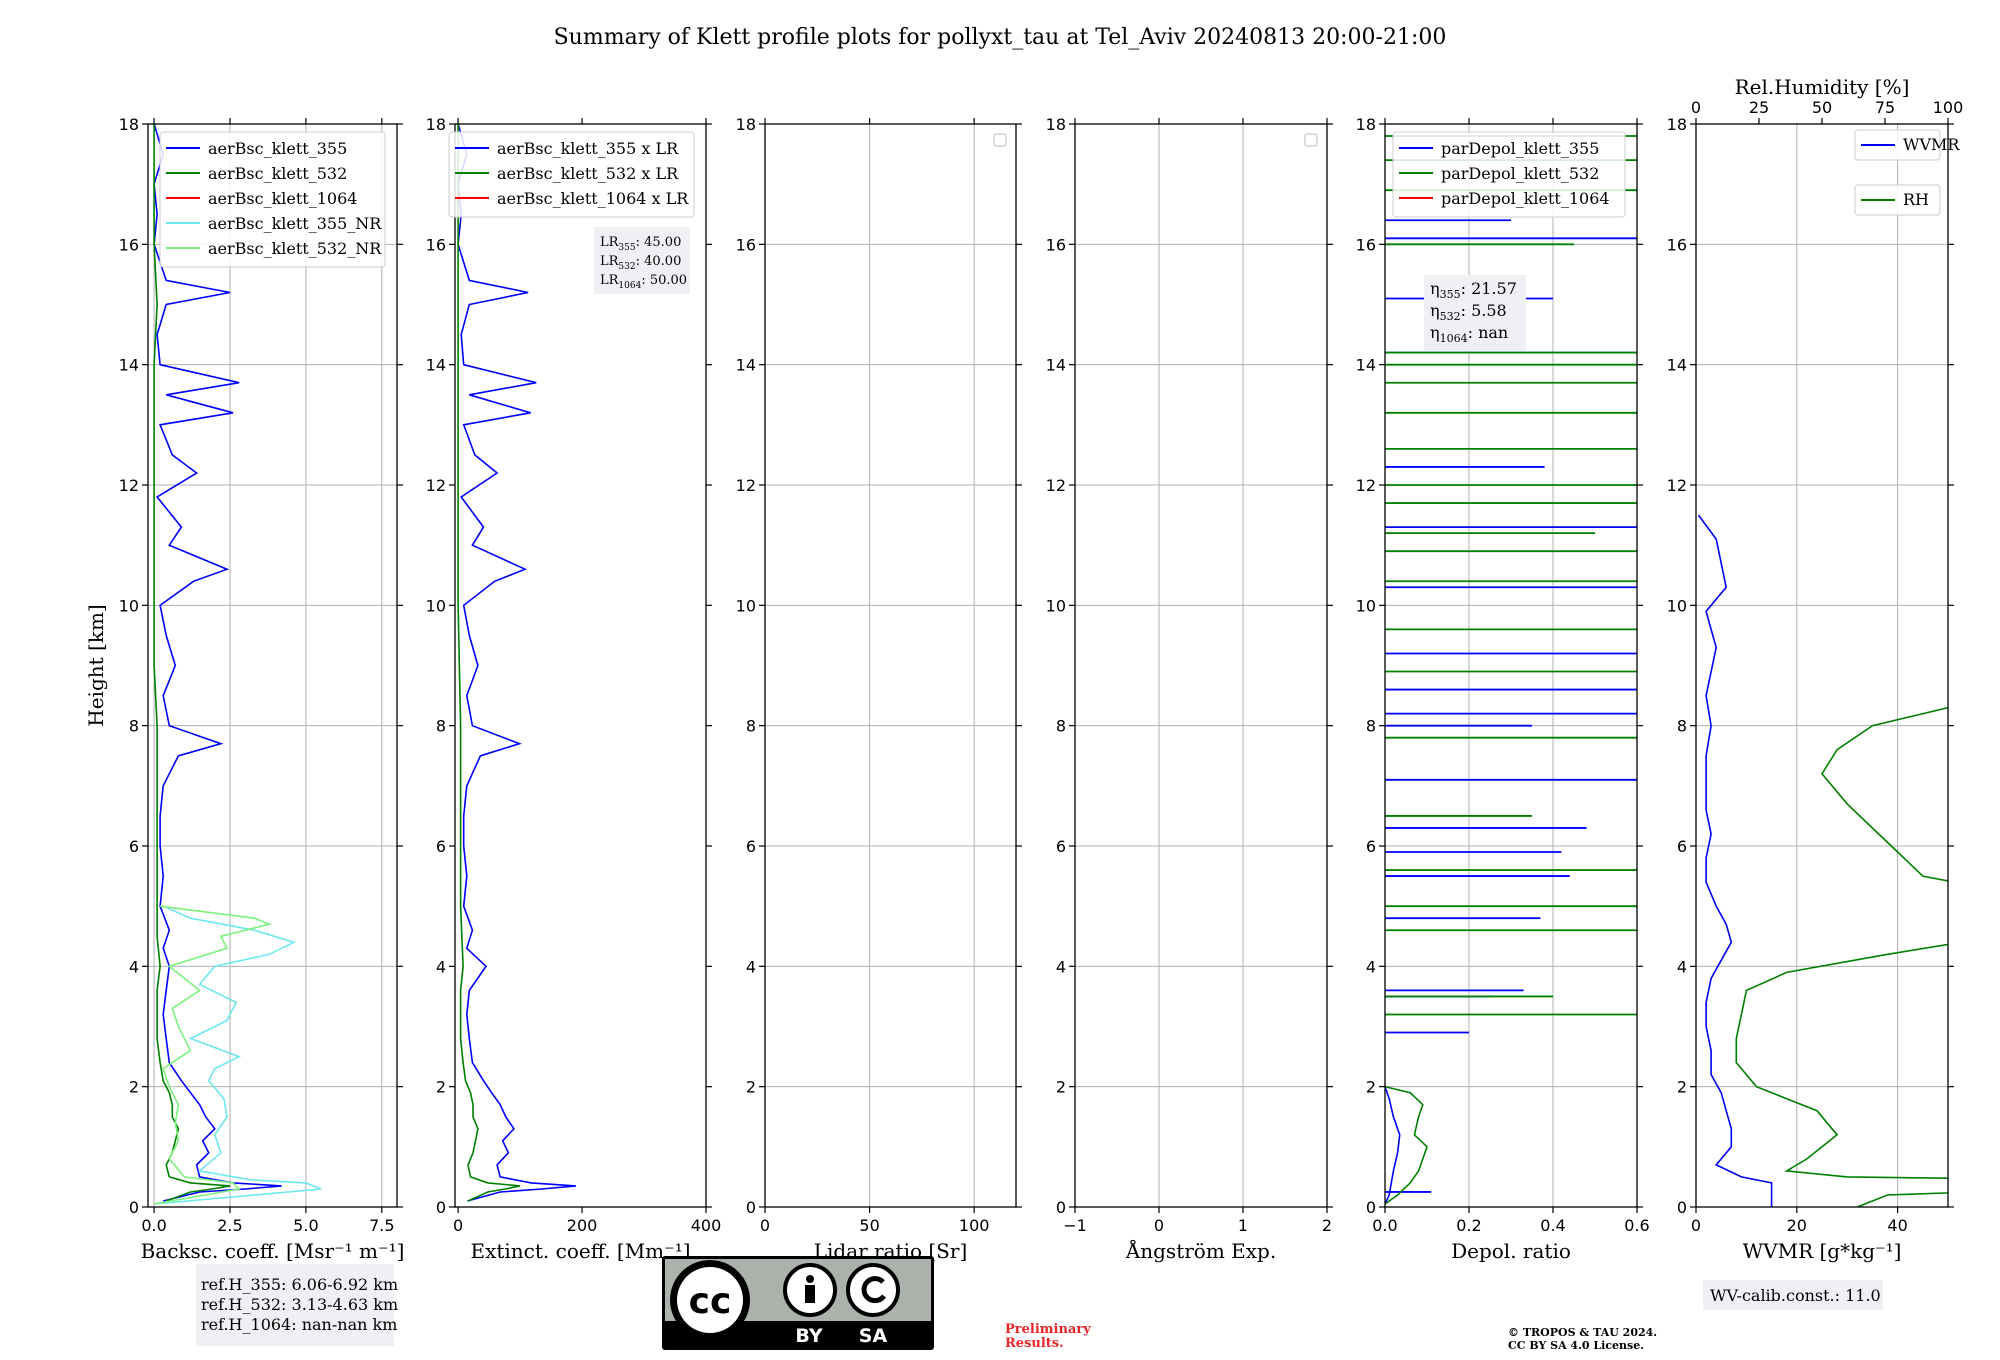  I want to click on x-axis-label: Backsc. coeff. [Msr⁻¹ m⁻¹], so click(273, 1251).